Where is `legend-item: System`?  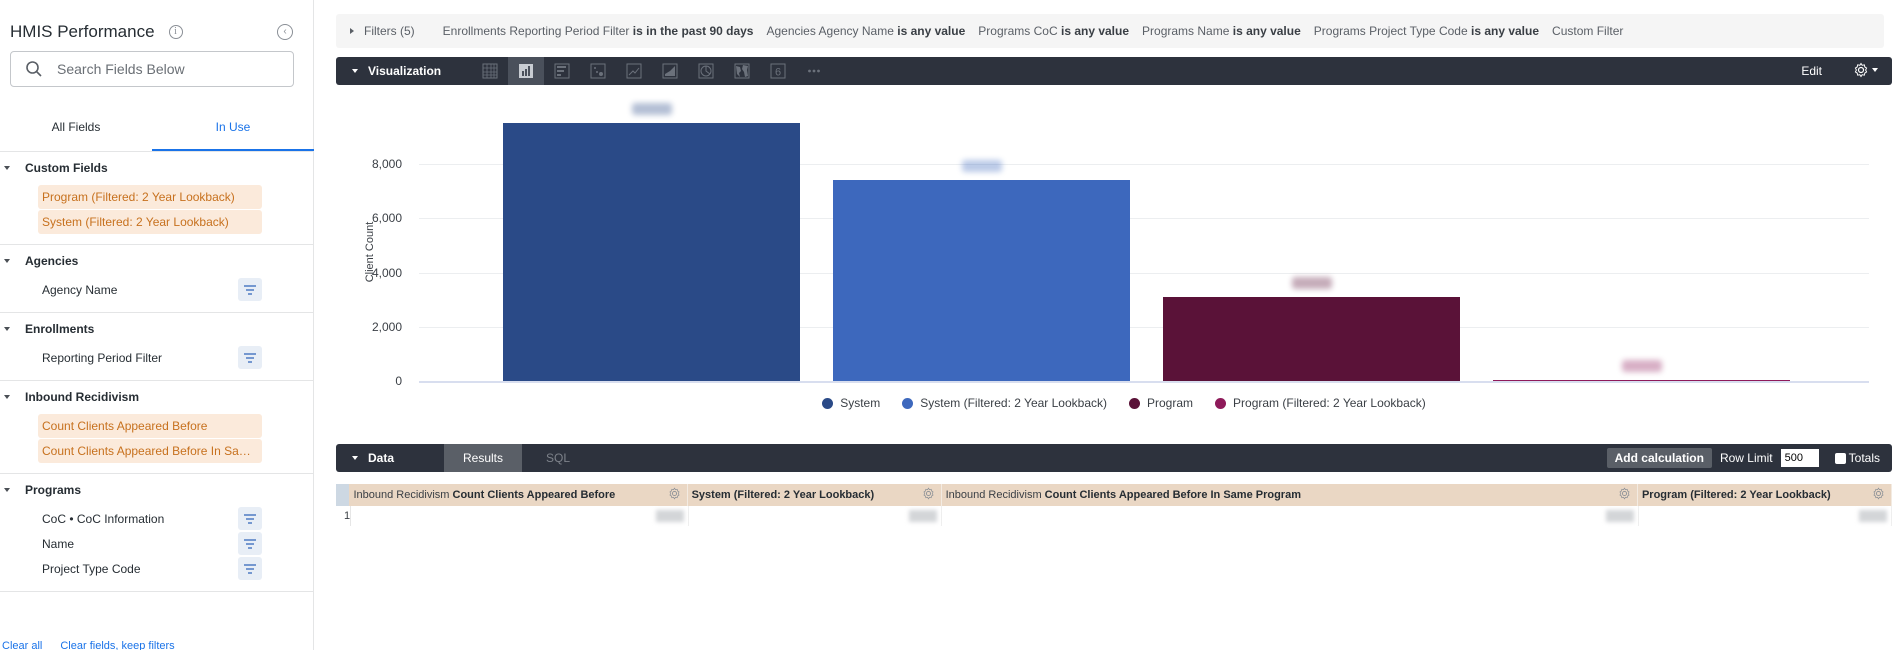
legend-item: System is located at coordinates (851, 403).